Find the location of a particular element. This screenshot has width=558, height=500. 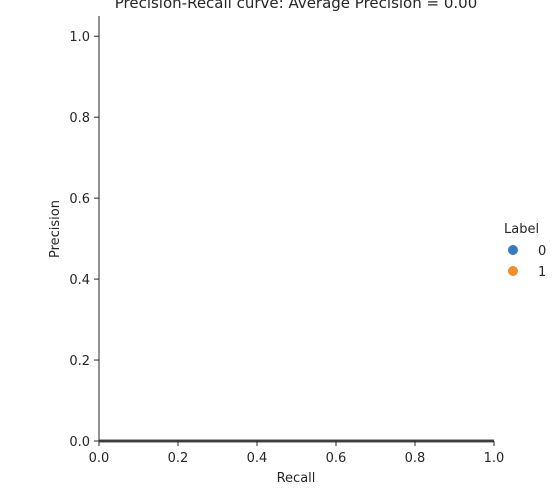

y-axis-label: Precision is located at coordinates (55, 229).